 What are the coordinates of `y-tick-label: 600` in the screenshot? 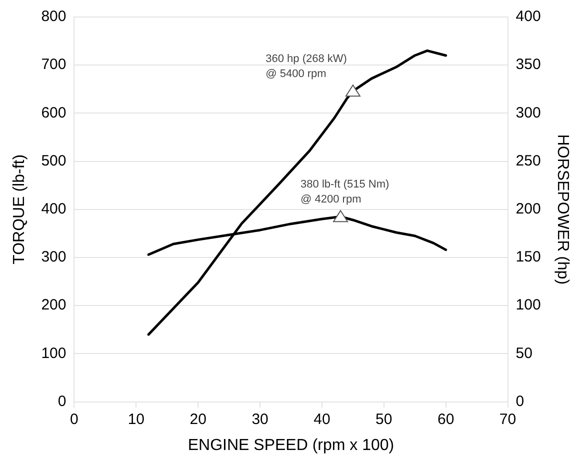 It's located at (53, 113).